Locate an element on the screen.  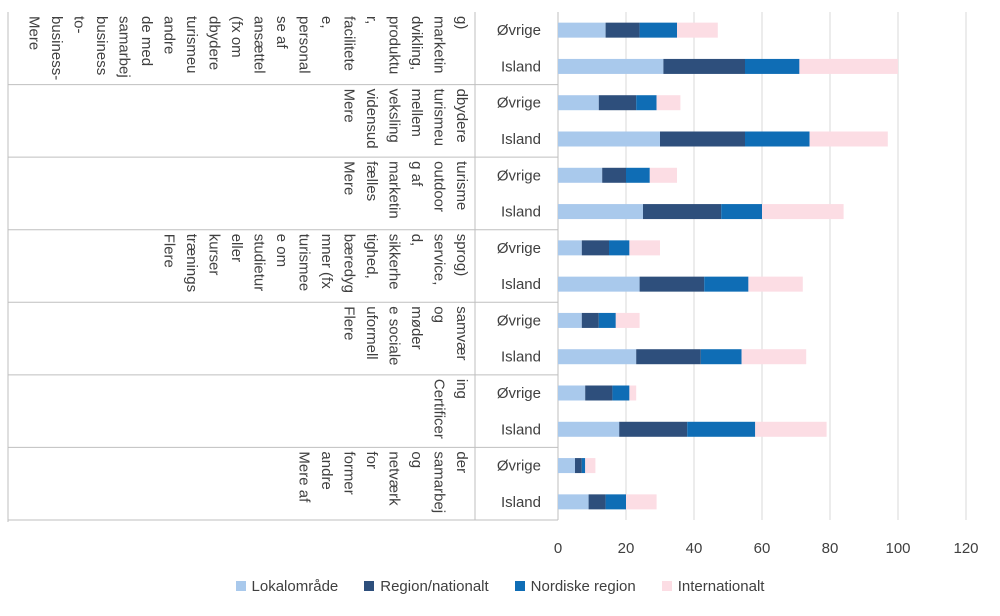
group-label-line: e om is located at coordinates (281, 250).